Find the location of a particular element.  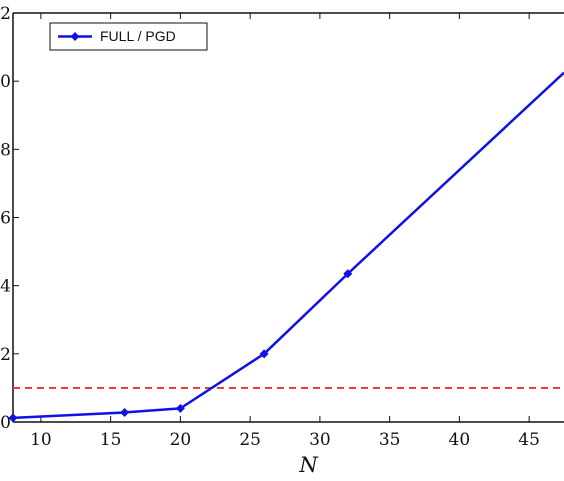

legend-marker-diamond-icon is located at coordinates (75, 36).